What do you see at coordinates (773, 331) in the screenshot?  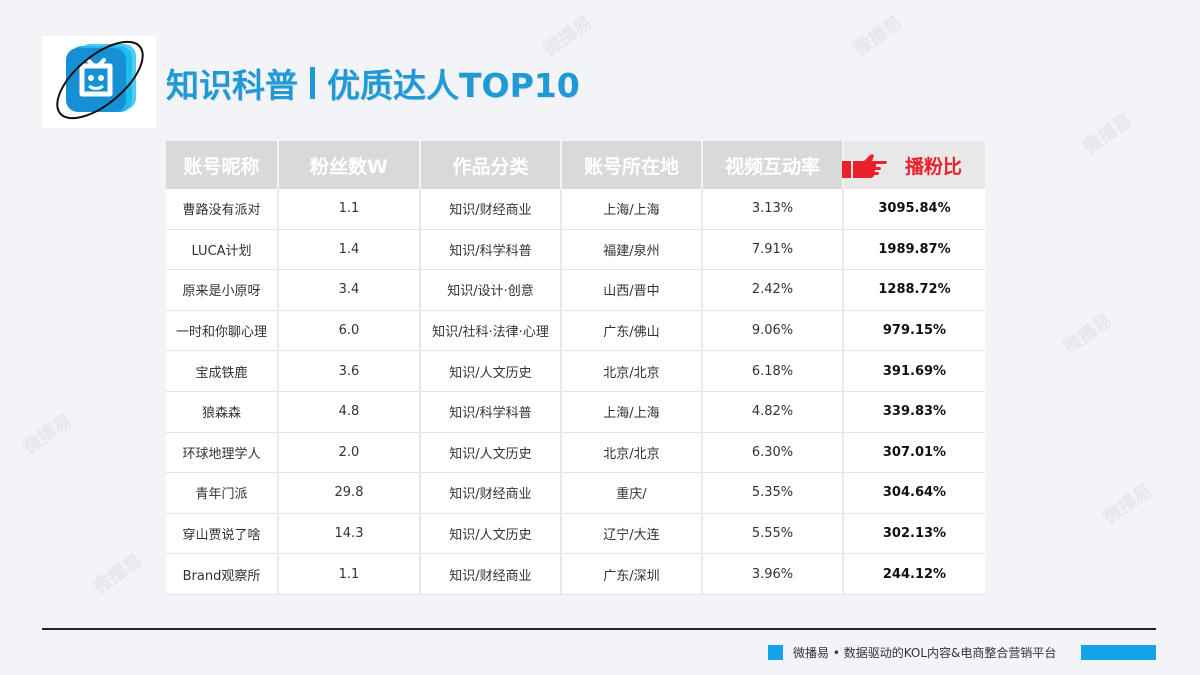 I see `cell-interaction: 9.06%` at bounding box center [773, 331].